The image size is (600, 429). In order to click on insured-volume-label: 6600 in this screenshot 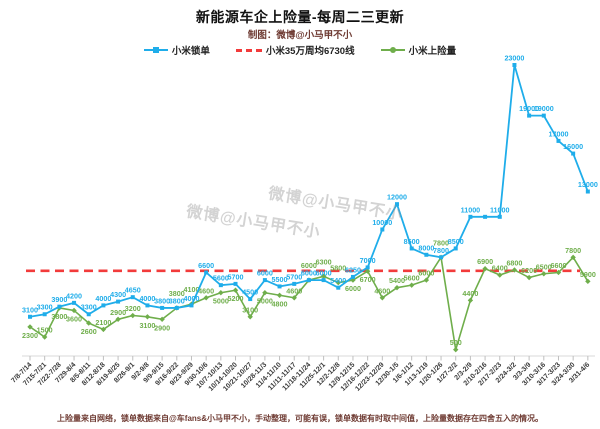, I will do `click(558, 265)`.